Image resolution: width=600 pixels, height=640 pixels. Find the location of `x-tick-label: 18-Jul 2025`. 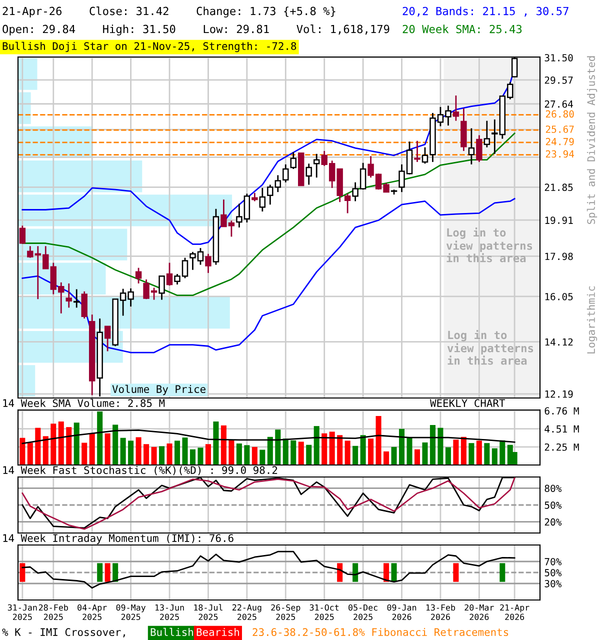

x-tick-label: 18-Jul 2025 is located at coordinates (208, 612).